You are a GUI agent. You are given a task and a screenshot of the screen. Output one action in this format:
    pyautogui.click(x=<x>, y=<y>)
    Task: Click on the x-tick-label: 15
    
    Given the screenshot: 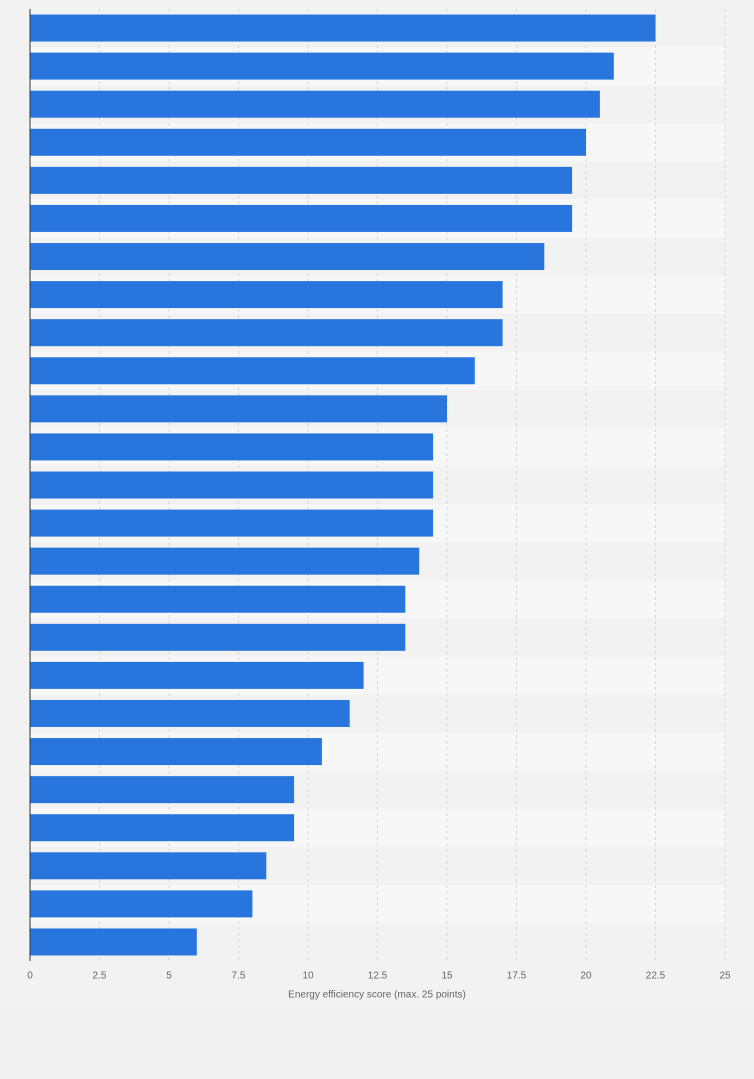 What is the action you would take?
    pyautogui.click(x=447, y=976)
    